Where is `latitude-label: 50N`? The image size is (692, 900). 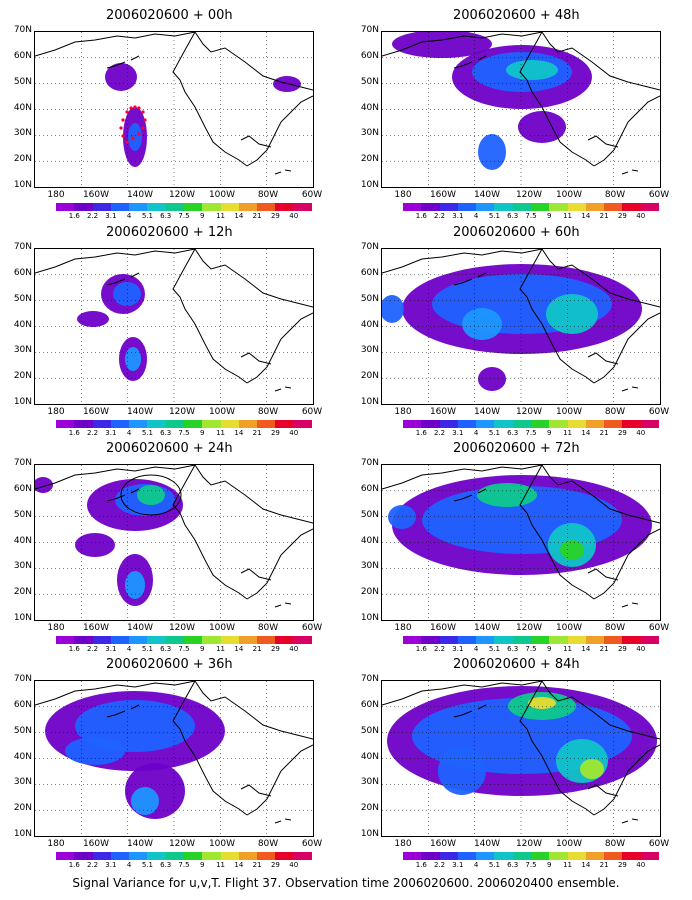
latitude-label: 50N is located at coordinates (369, 514).